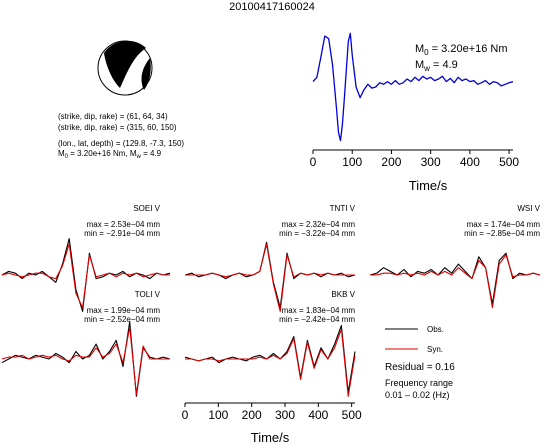  What do you see at coordinates (528, 208) in the screenshot?
I see `station-name: WSI V` at bounding box center [528, 208].